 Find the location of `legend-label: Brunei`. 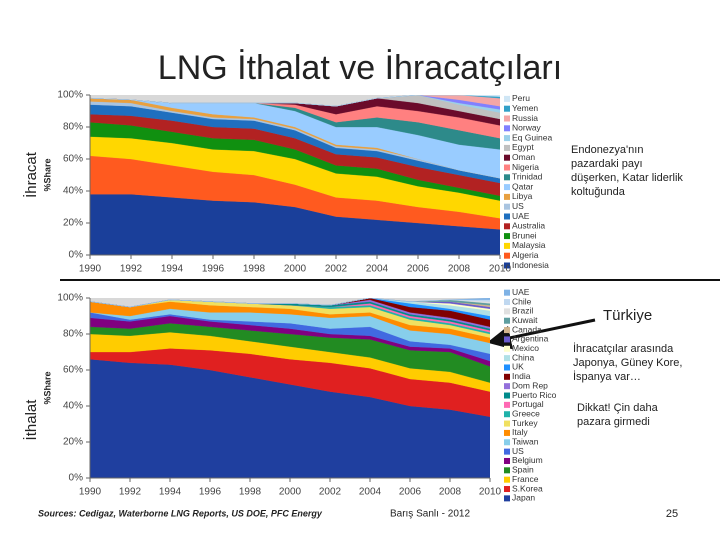

legend-label: Brunei is located at coordinates (524, 235).